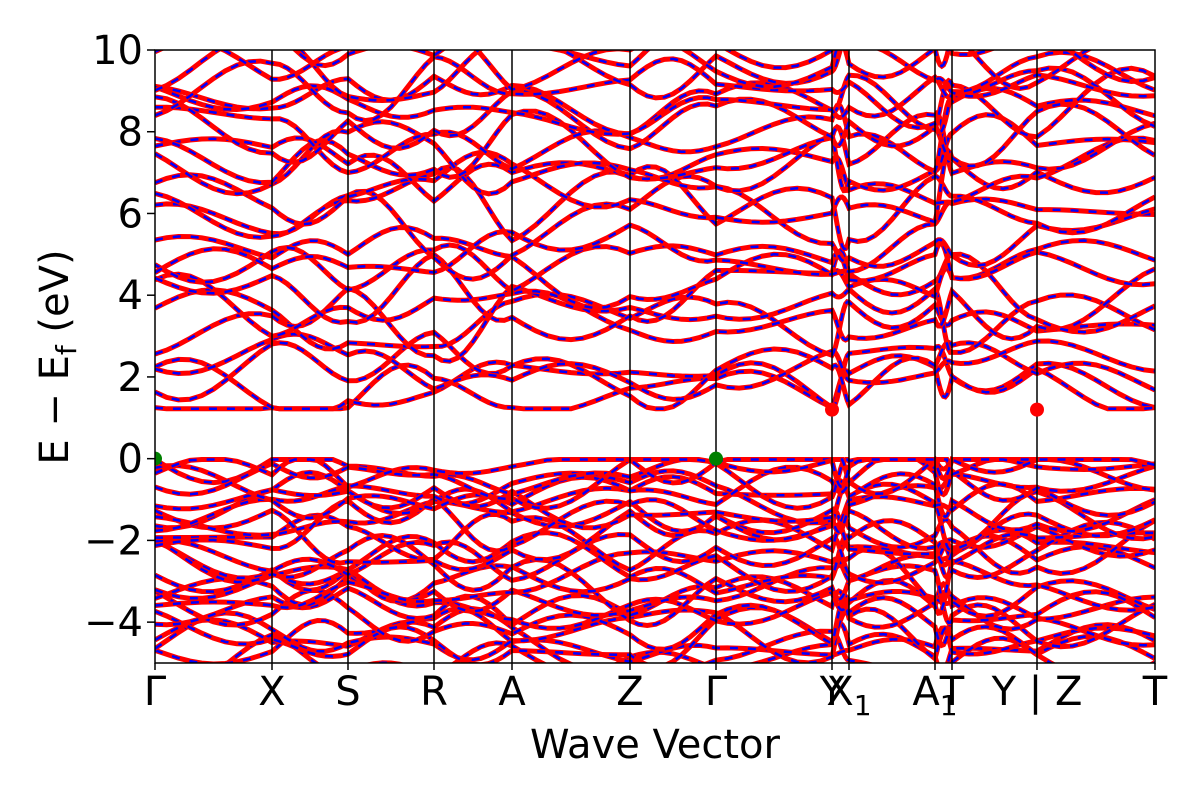 The width and height of the screenshot is (1200, 800). What do you see at coordinates (599, 434) in the screenshot?
I see `band-edge-markers` at bounding box center [599, 434].